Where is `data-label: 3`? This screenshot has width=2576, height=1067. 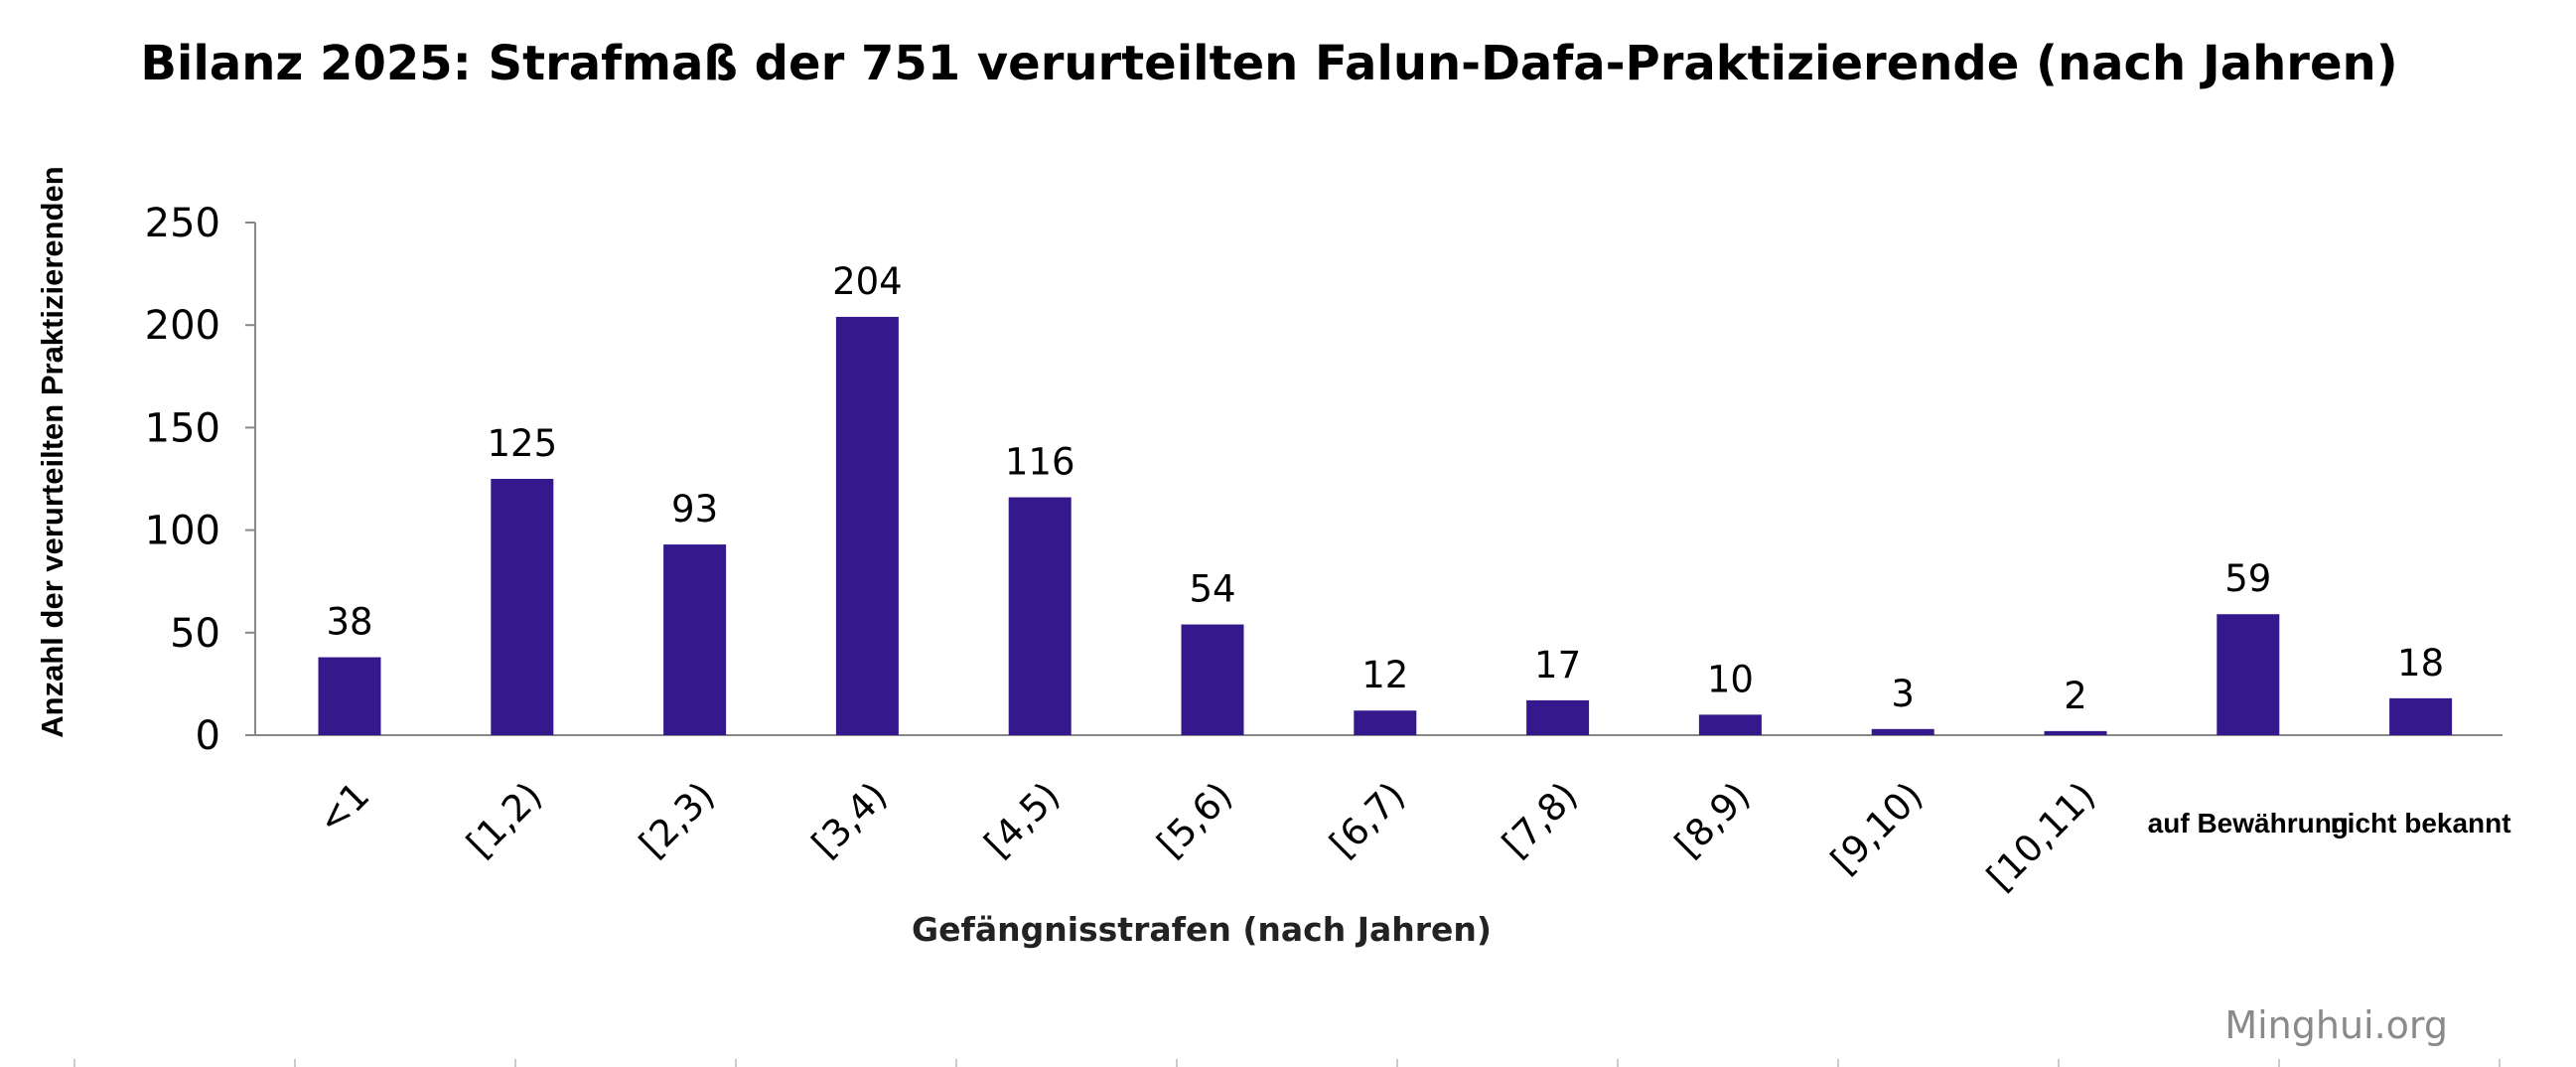 data-label: 3 is located at coordinates (1903, 694).